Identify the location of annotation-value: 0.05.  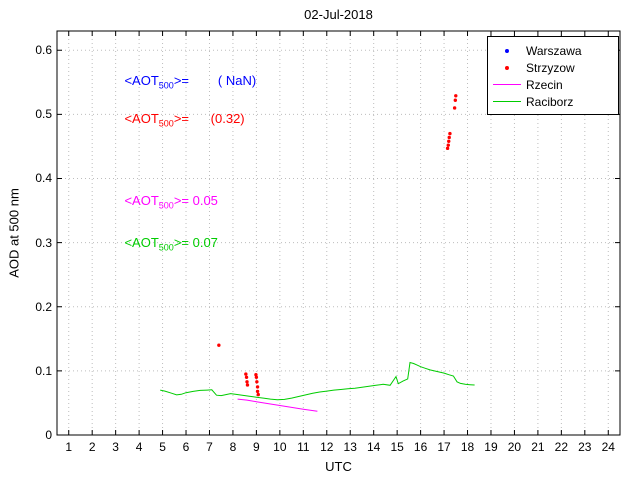
(203, 200).